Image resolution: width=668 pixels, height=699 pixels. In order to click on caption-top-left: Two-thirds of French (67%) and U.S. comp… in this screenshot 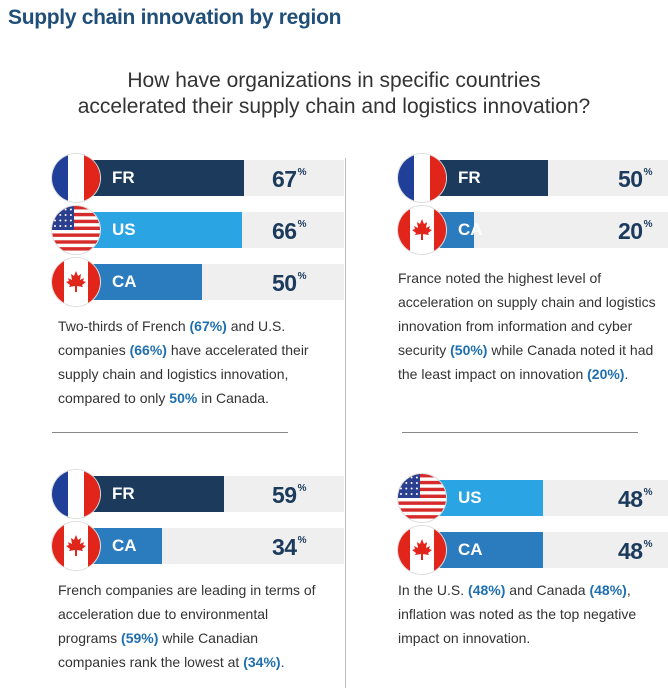, I will do `click(193, 362)`.